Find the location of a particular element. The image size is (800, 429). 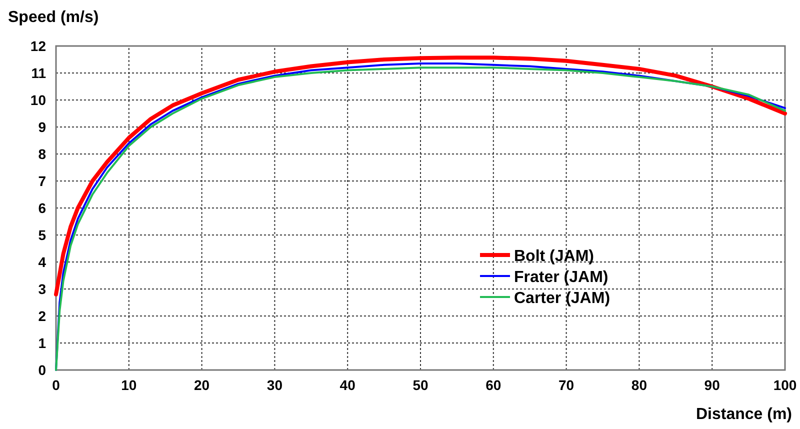

y-tick-label: 5 is located at coordinates (42, 235).